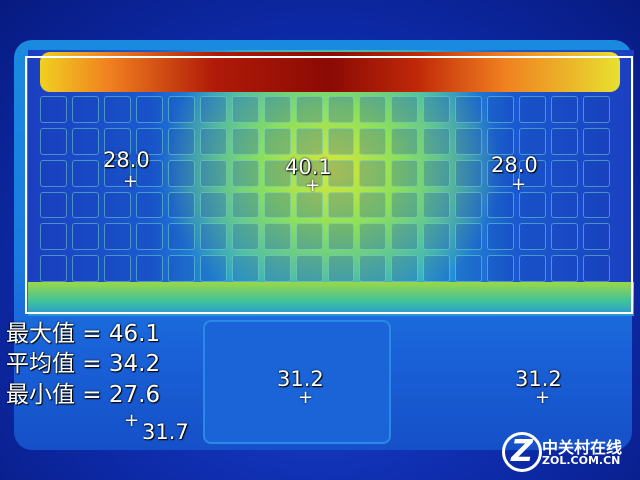  What do you see at coordinates (300, 379) in the screenshot?
I see `spot-temp-trackpad: 31.2` at bounding box center [300, 379].